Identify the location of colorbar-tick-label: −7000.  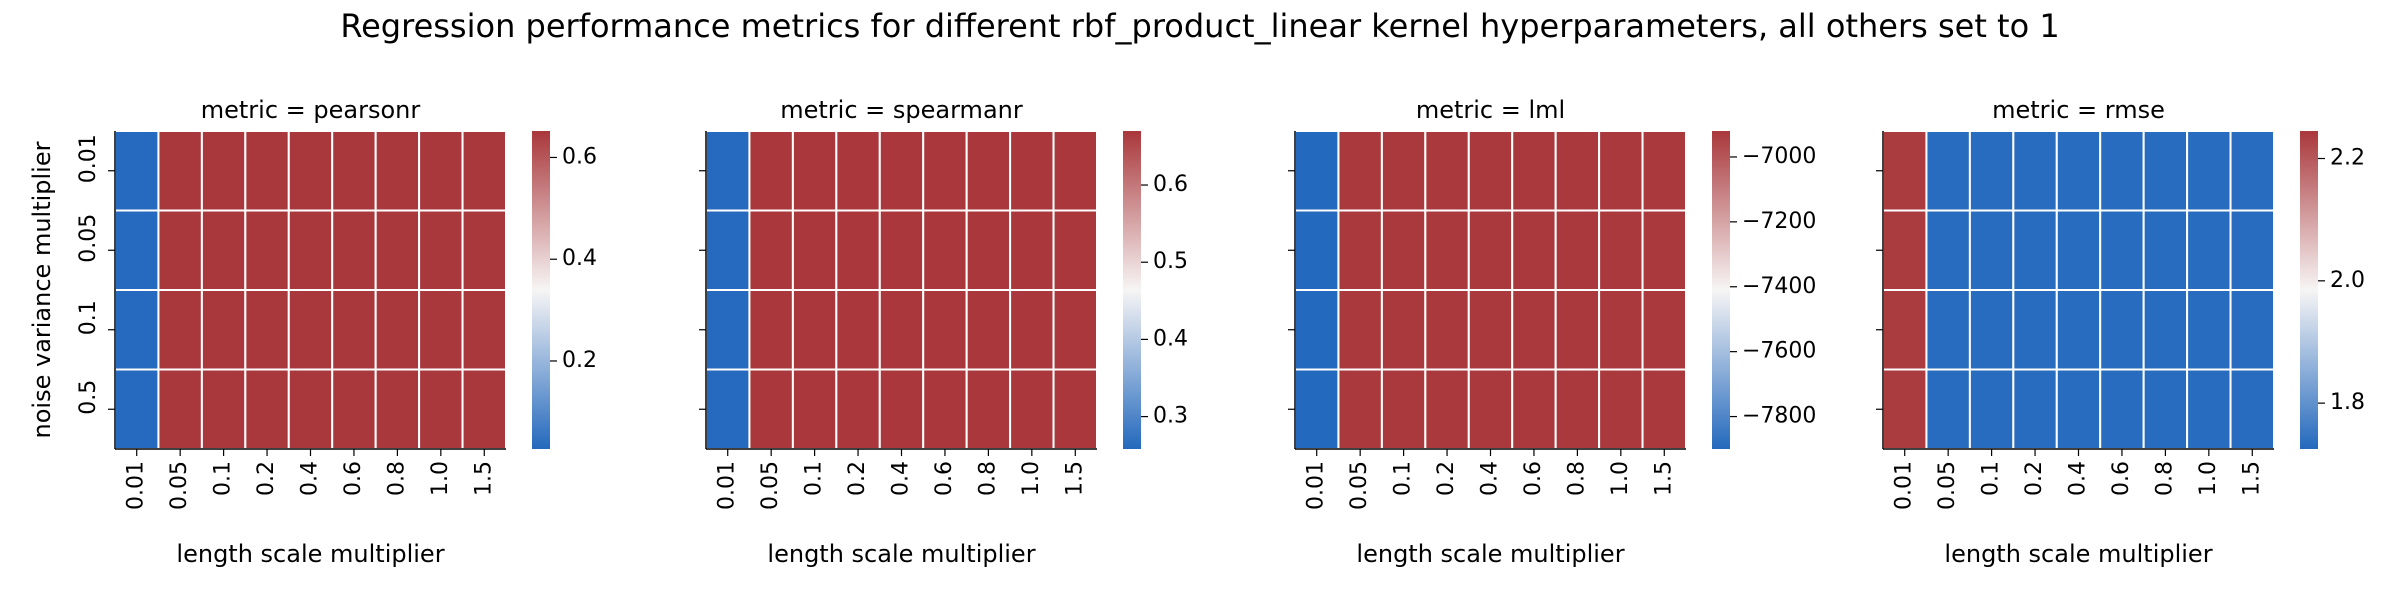
(1779, 156).